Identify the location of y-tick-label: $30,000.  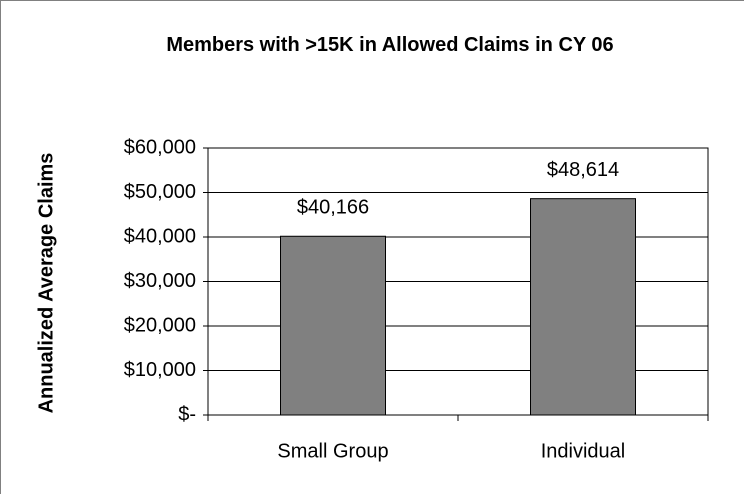
(160, 281).